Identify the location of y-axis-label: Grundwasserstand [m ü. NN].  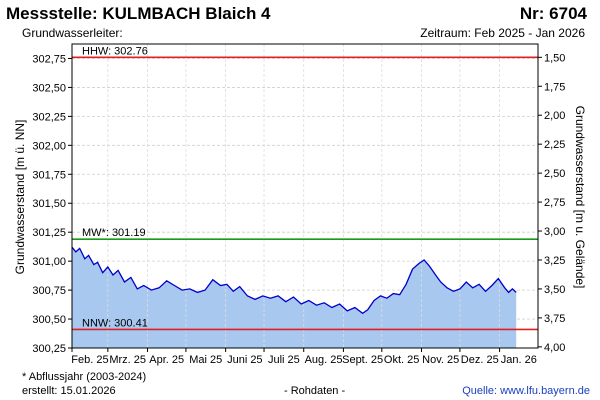
(20, 197).